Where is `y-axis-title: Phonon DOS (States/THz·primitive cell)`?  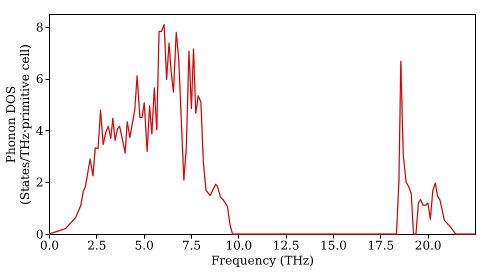
y-axis-title: Phonon DOS (States/THz·primitive cell) is located at coordinates (18, 124).